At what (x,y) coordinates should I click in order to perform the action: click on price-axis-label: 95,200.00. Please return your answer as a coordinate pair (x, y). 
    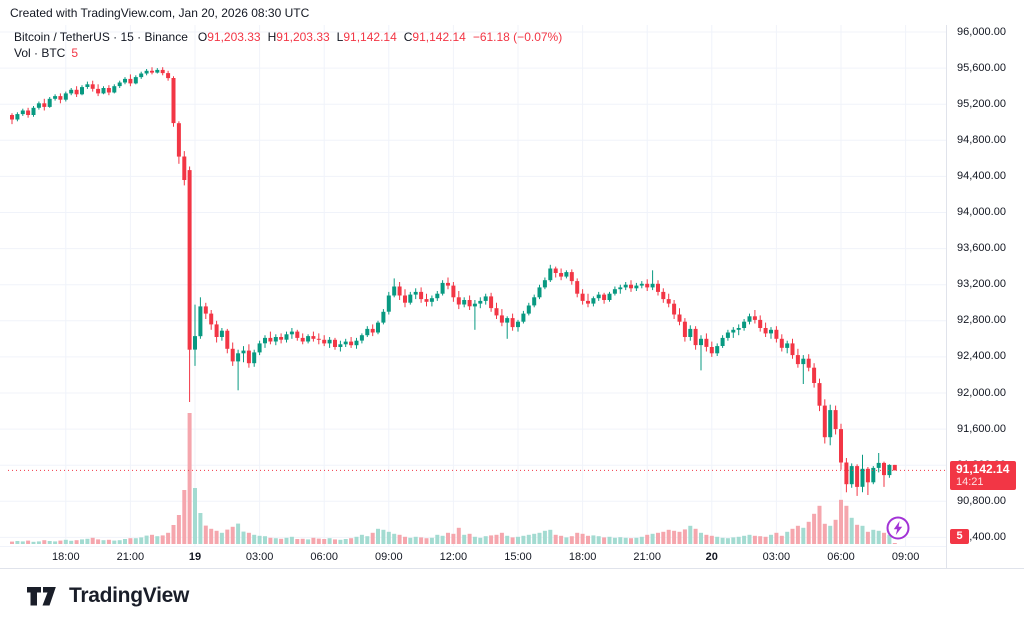
    Looking at the image, I should click on (981, 103).